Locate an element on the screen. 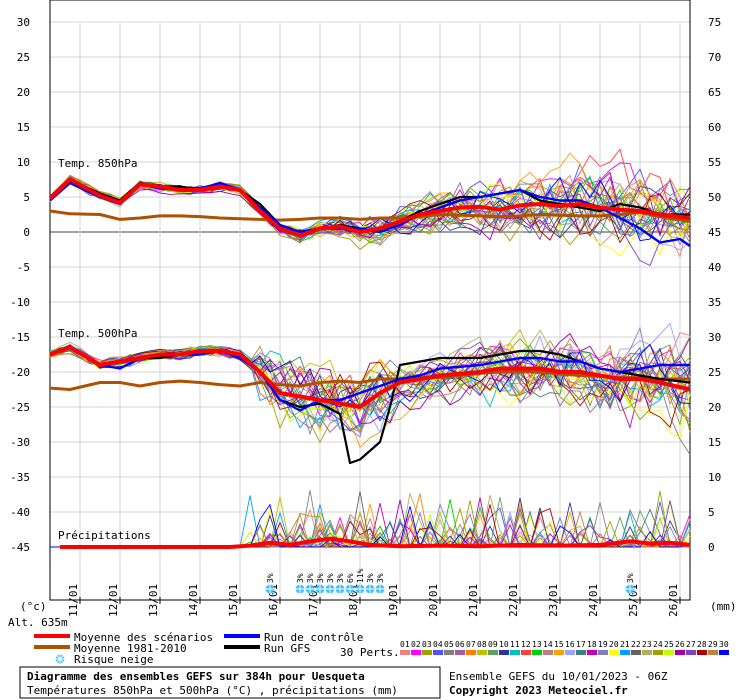 This screenshot has width=740, height=700. title-box is located at coordinates (230, 682).